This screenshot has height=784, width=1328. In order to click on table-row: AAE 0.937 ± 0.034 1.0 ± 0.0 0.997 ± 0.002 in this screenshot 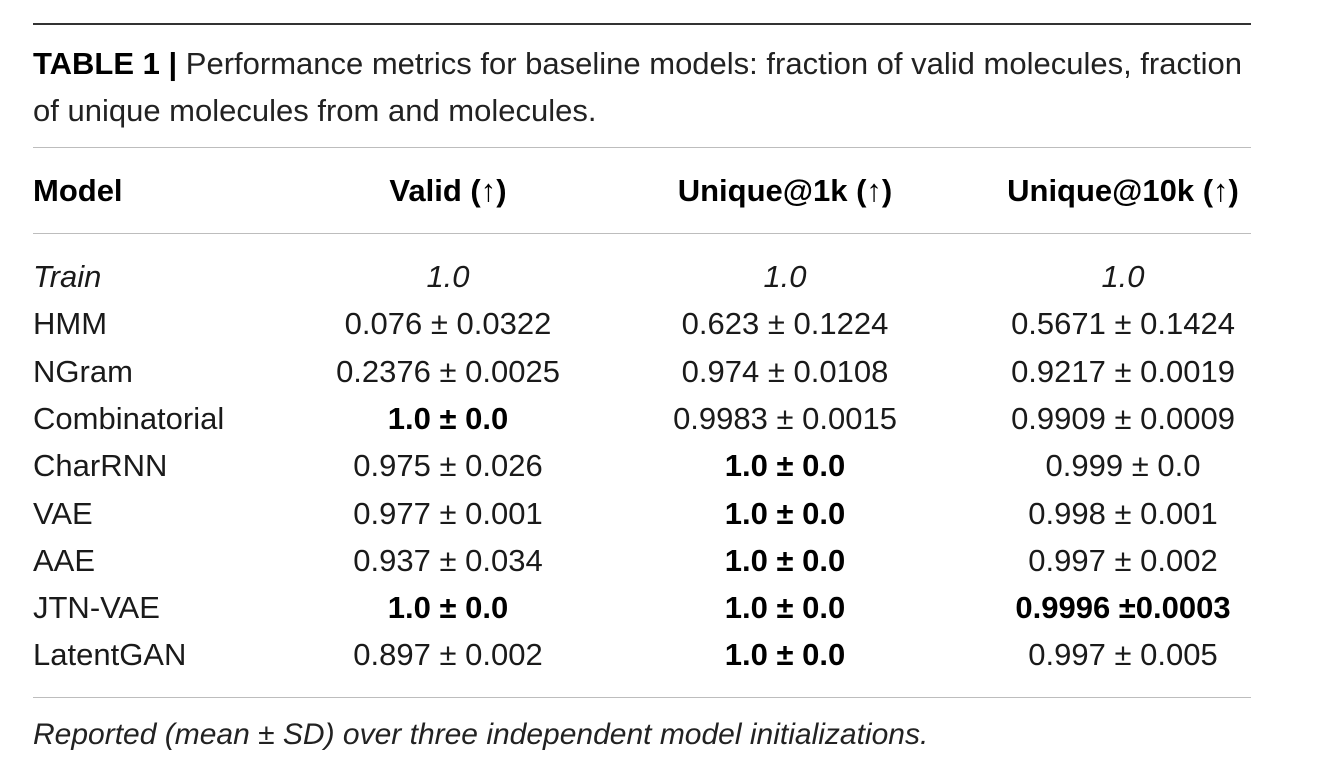, I will do `click(664, 560)`.